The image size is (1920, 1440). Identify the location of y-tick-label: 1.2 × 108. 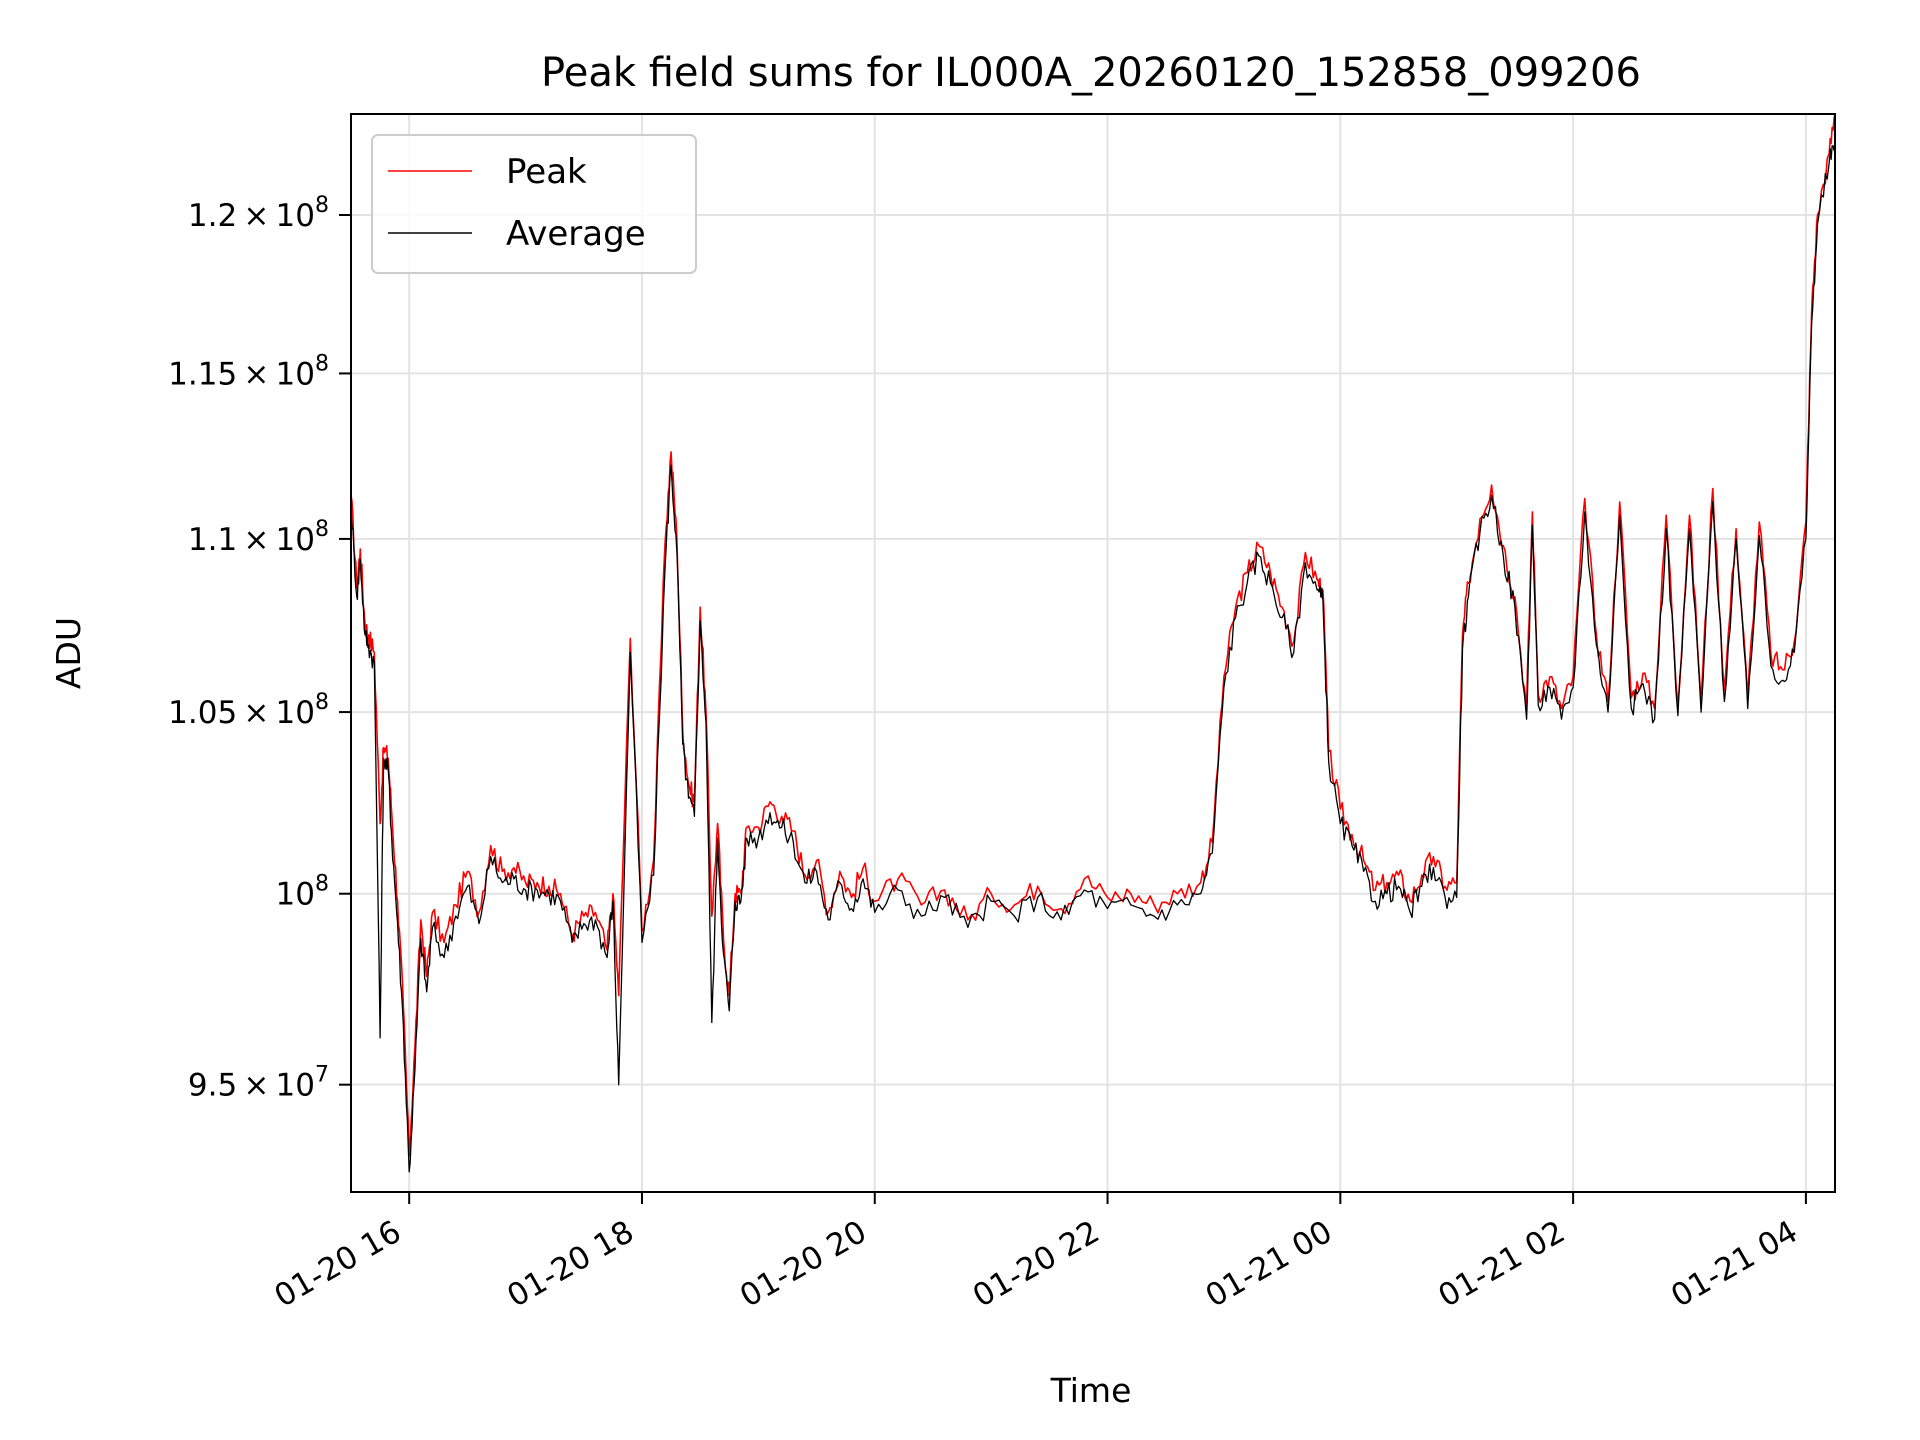
(258, 213).